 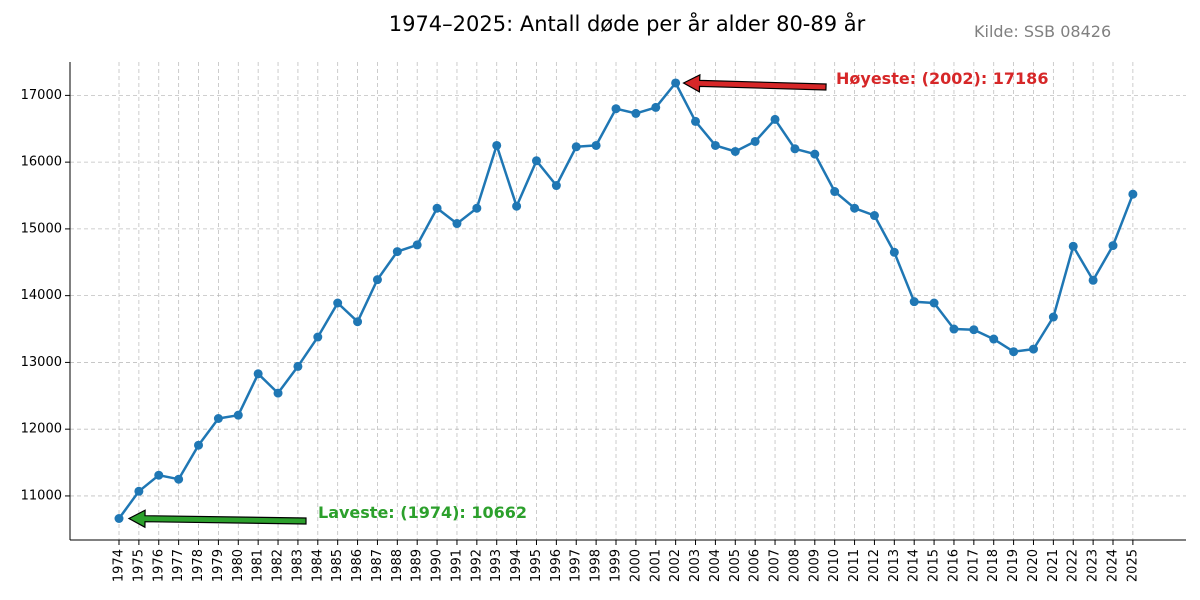 I want to click on x-tick-label: 2000, so click(x=635, y=565).